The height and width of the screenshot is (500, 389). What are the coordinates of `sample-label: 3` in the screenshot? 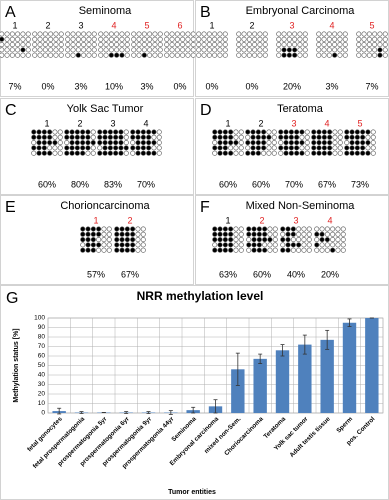 It's located at (80, 25).